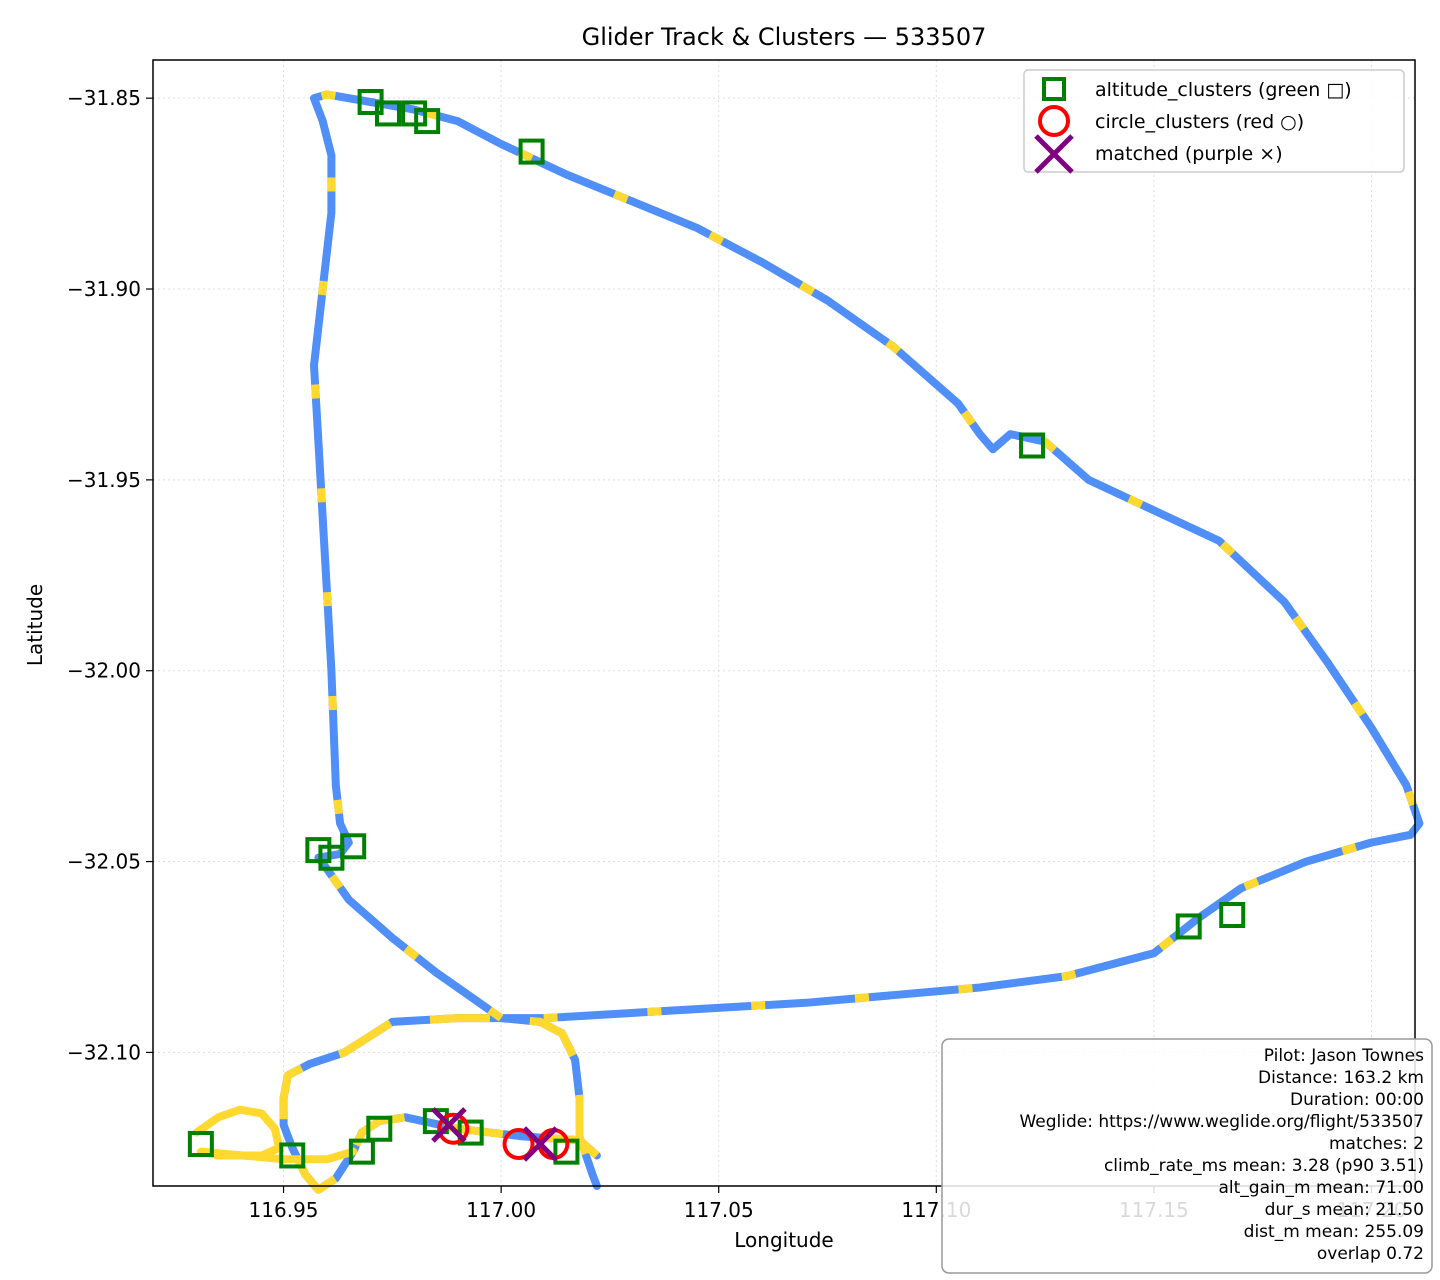 The height and width of the screenshot is (1280, 1440). I want to click on info-box-line: Distance: 163.2 km, so click(1341, 1078).